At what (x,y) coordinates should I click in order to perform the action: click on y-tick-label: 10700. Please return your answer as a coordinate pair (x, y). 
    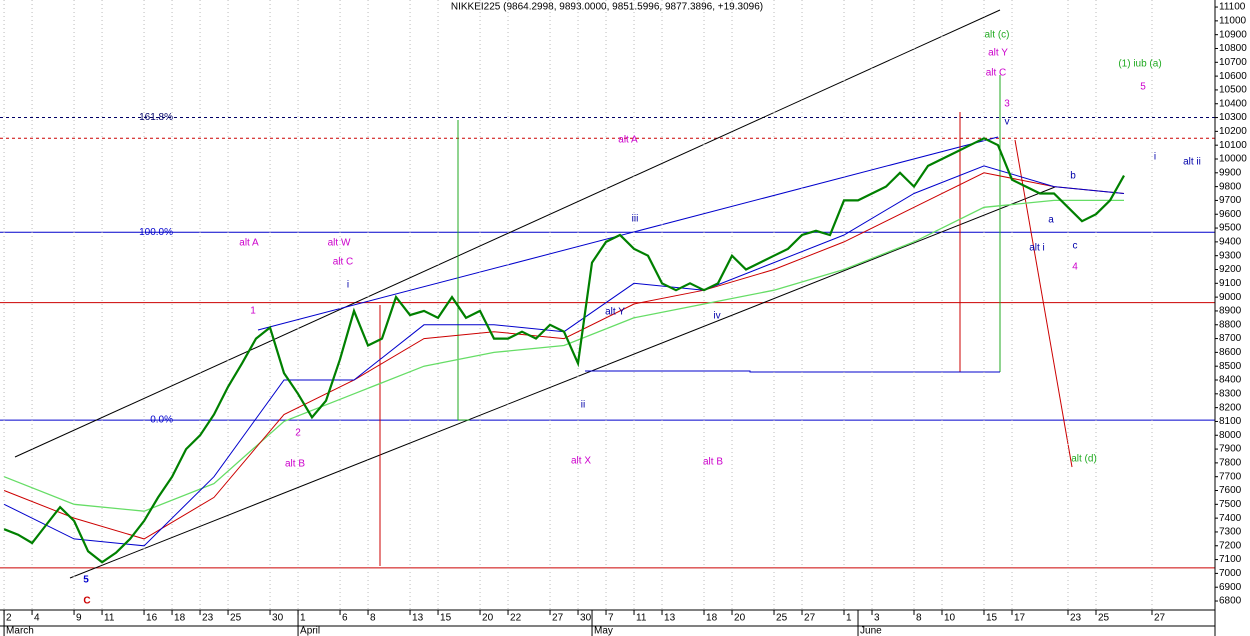
    Looking at the image, I should click on (1233, 62).